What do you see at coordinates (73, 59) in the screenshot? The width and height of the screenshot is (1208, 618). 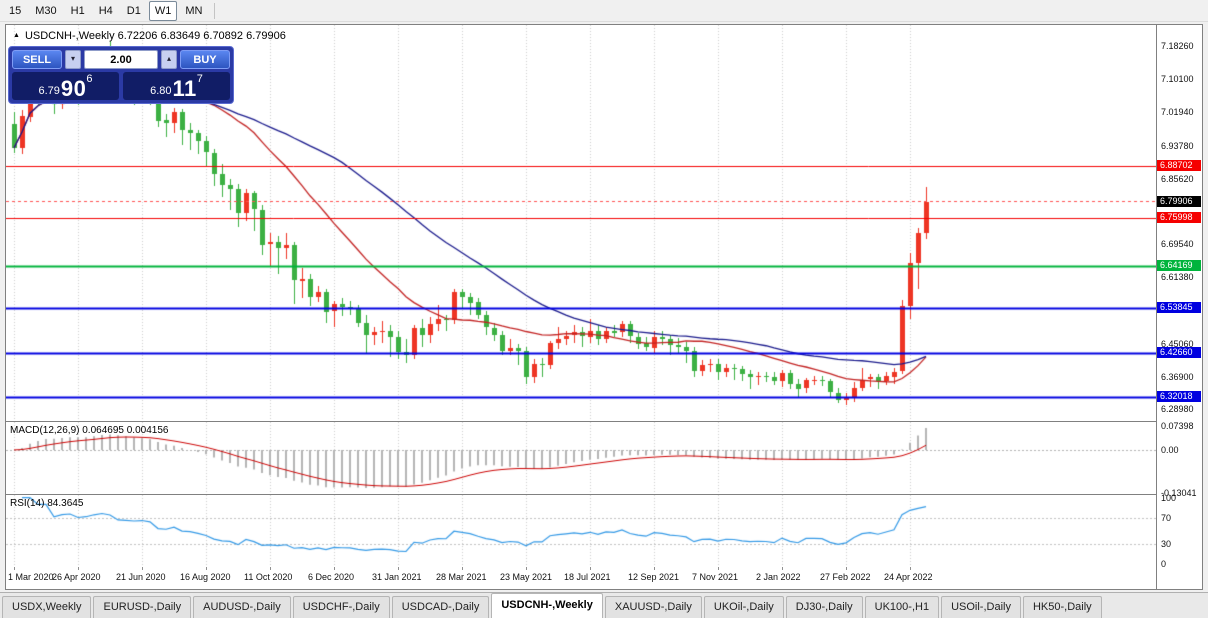 I see `volume-decrease-button: ▾` at bounding box center [73, 59].